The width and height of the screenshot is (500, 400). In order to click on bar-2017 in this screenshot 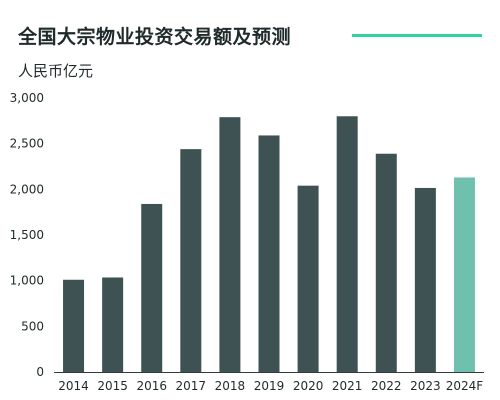, I will do `click(191, 260)`.